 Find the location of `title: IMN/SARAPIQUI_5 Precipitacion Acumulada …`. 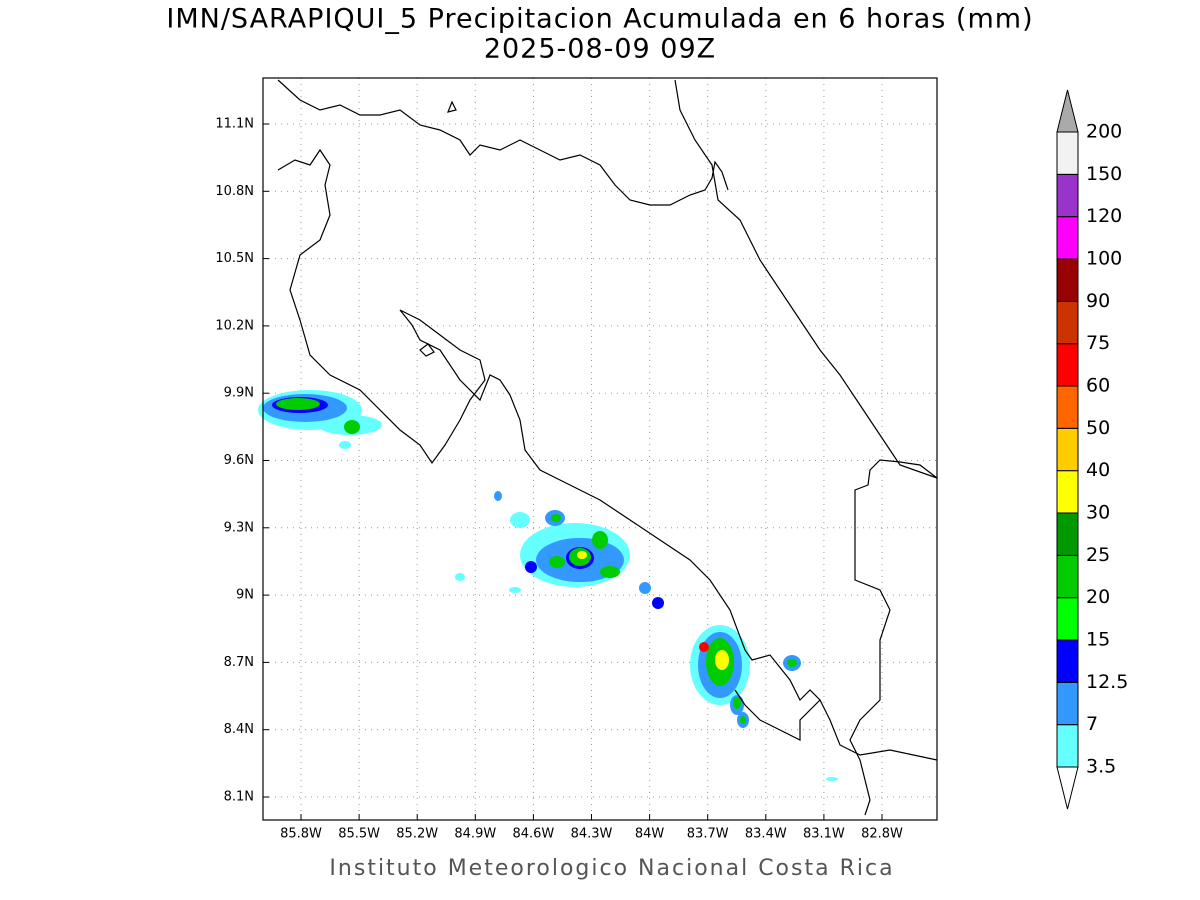

title: IMN/SARAPIQUI_5 Precipitacion Acumulada … is located at coordinates (599, 19).